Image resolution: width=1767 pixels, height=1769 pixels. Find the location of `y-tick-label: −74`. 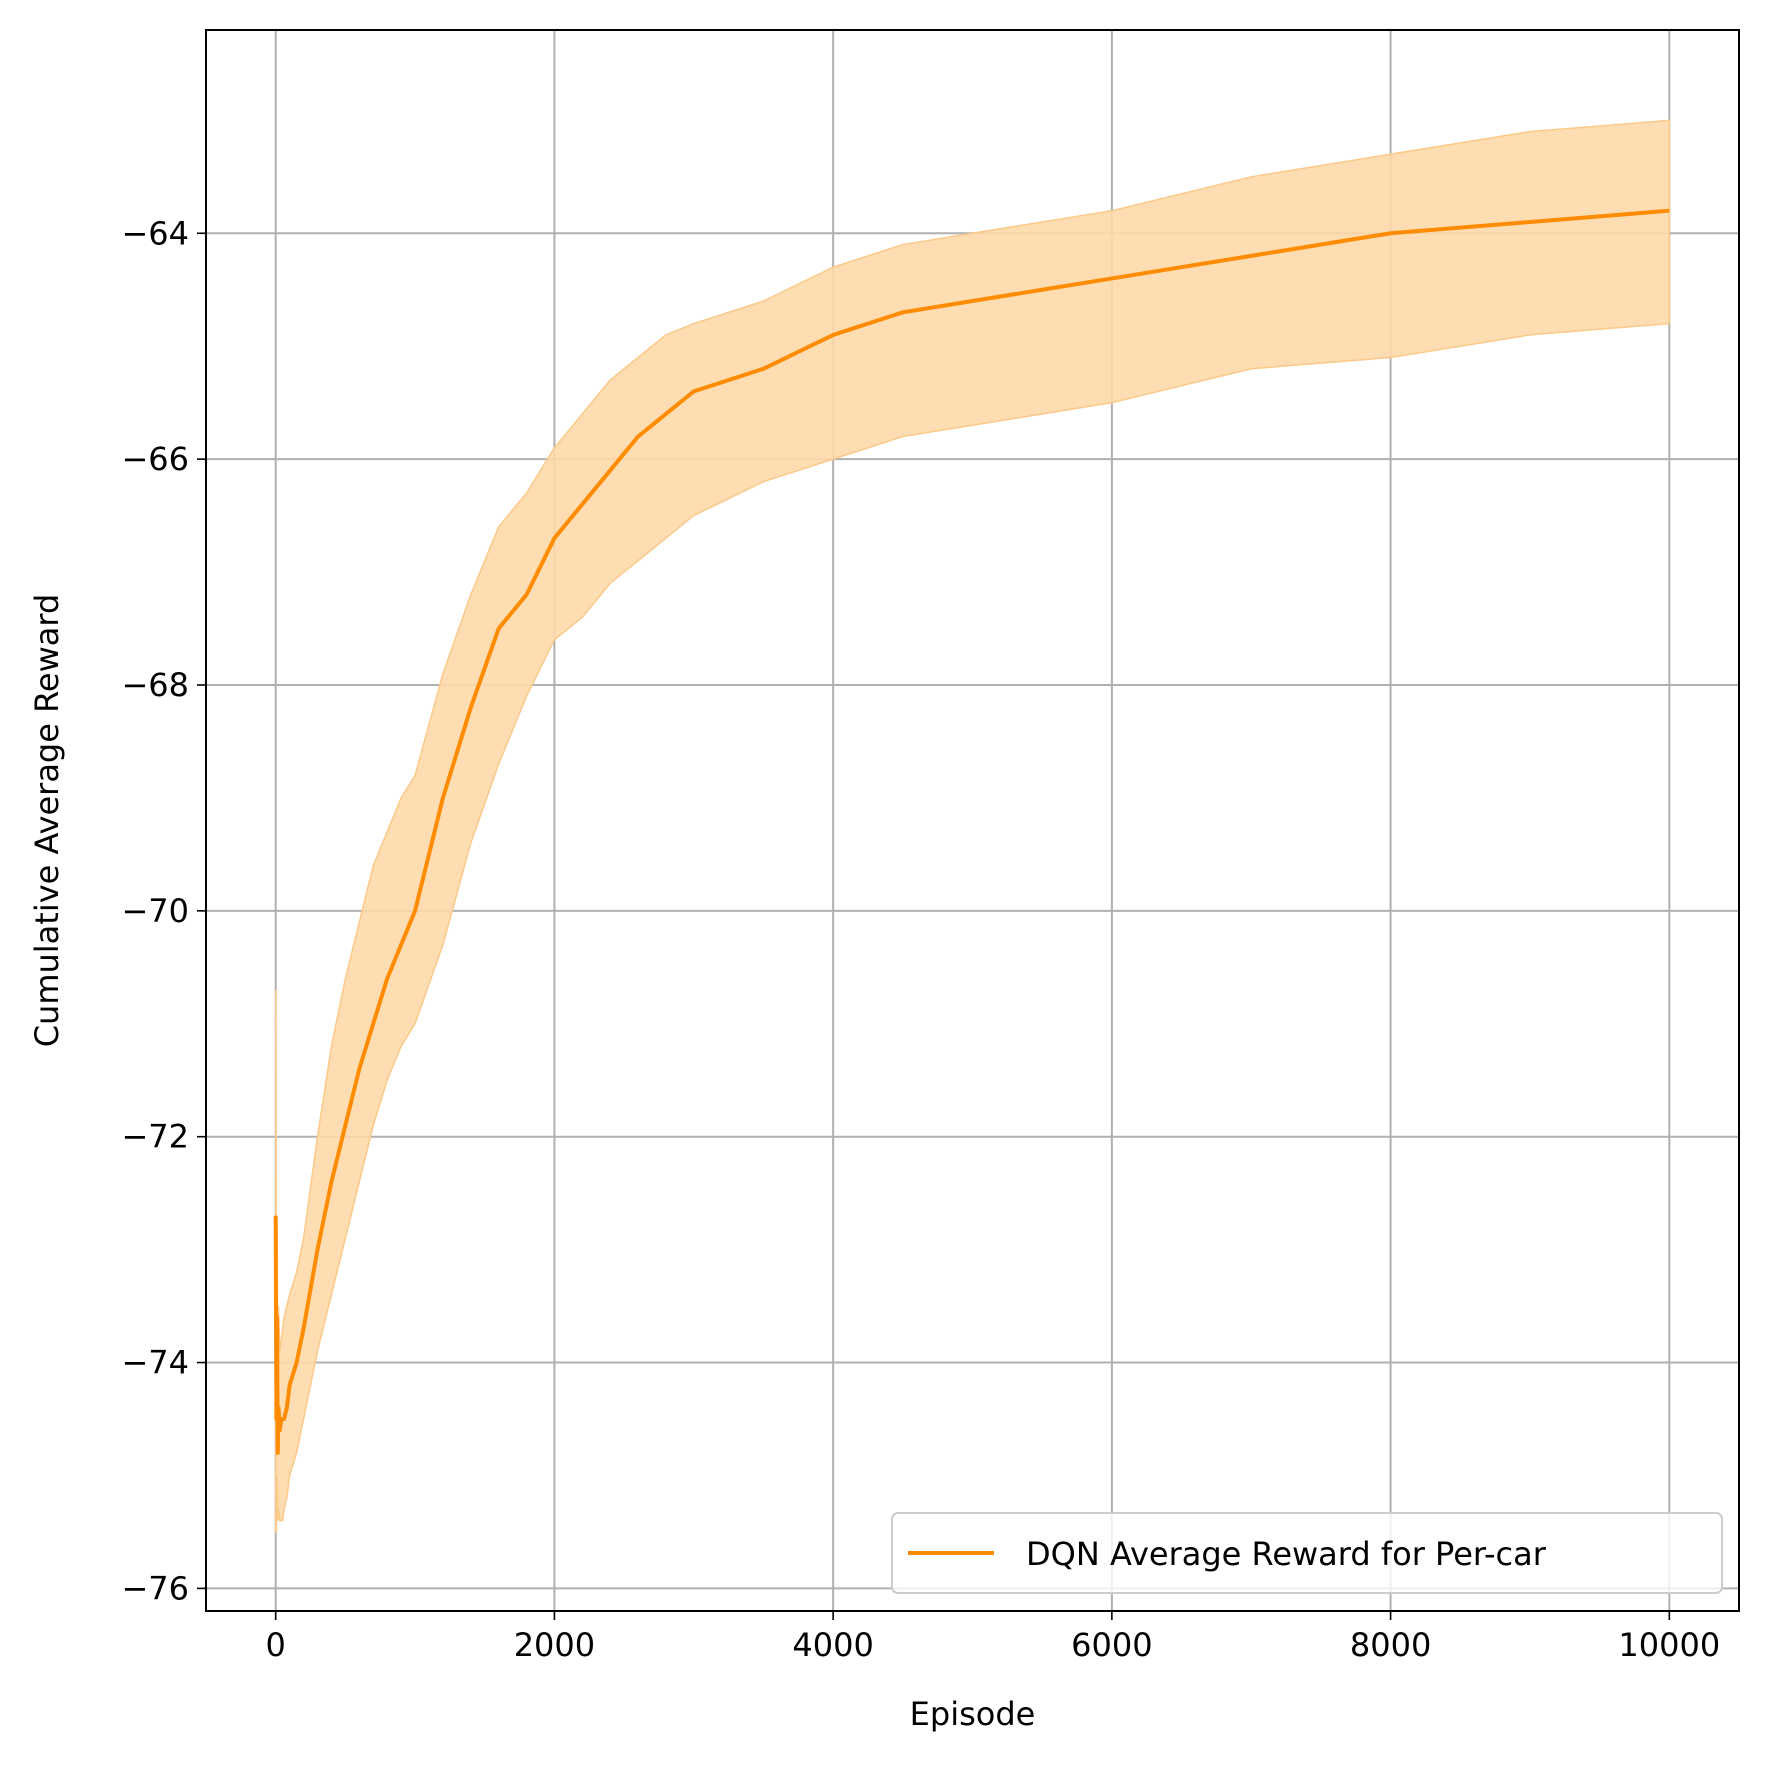

y-tick-label: −74 is located at coordinates (155, 1363).